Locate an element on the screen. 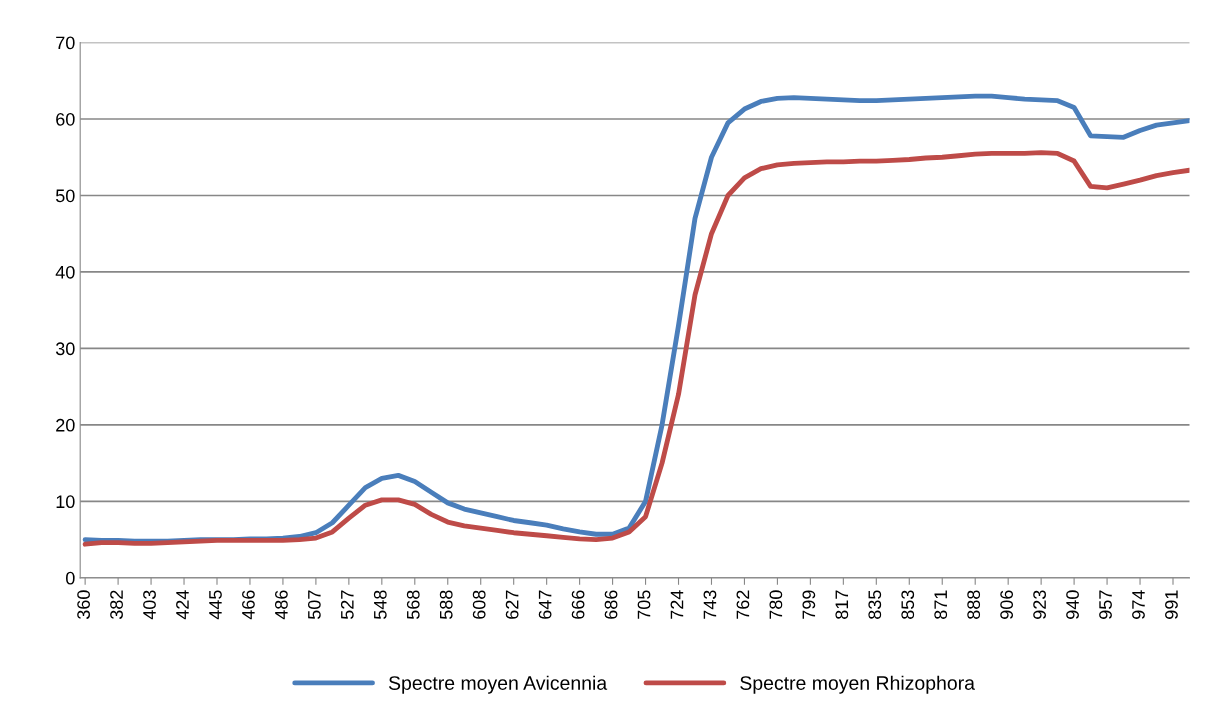 This screenshot has width=1215, height=709. x-tick-label: 762 is located at coordinates (743, 604).